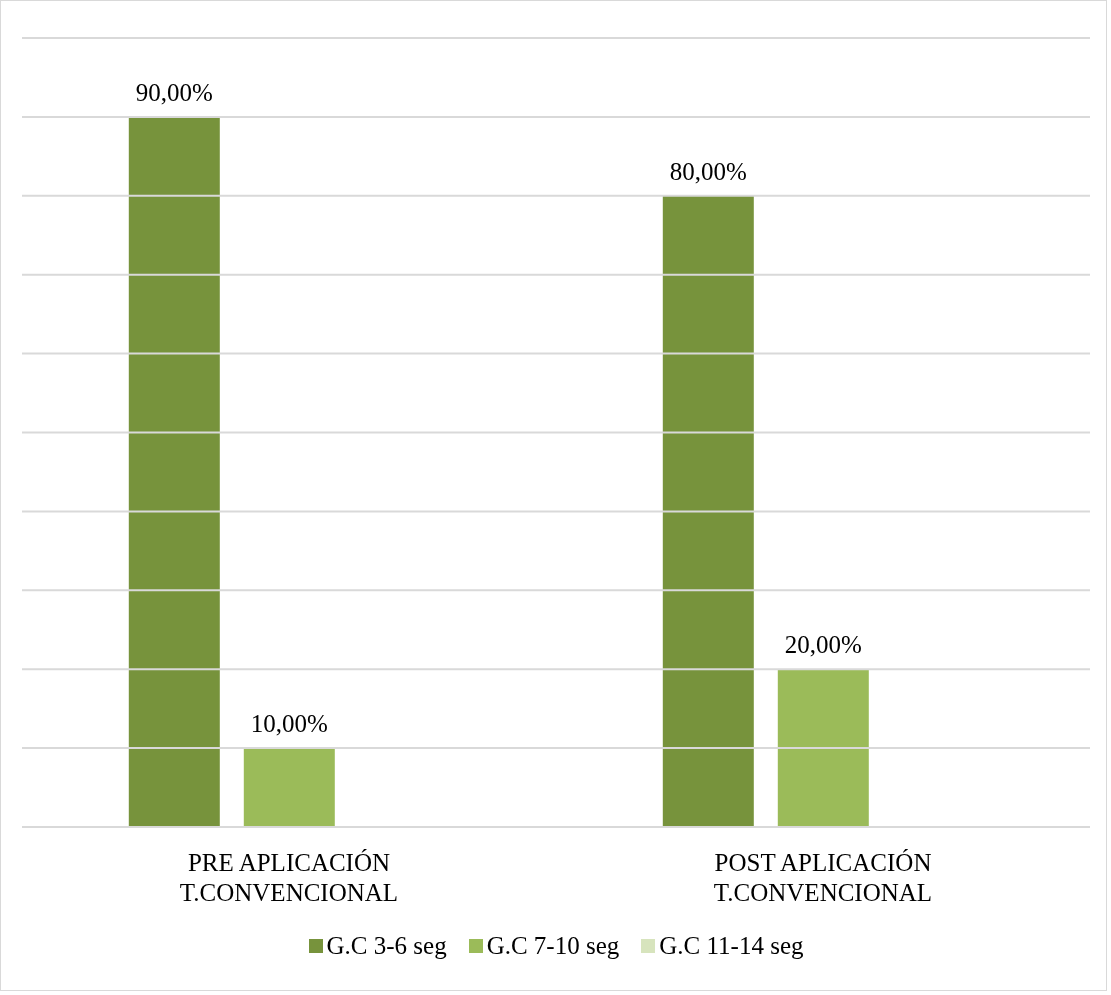  What do you see at coordinates (289, 877) in the screenshot?
I see `x-tick-label: PRE APLICACIÓN T.CONVENCIONAL` at bounding box center [289, 877].